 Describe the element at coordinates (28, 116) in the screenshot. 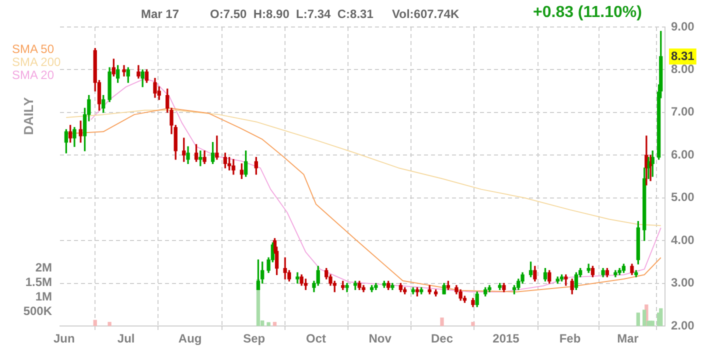

I see `text: DAILY` at that location.